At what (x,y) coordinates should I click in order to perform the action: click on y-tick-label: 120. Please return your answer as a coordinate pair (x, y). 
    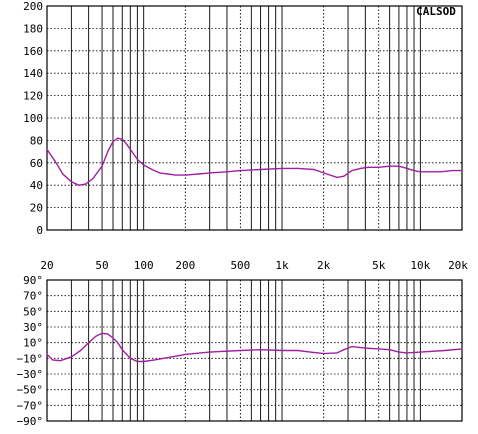
    Looking at the image, I should click on (33, 96).